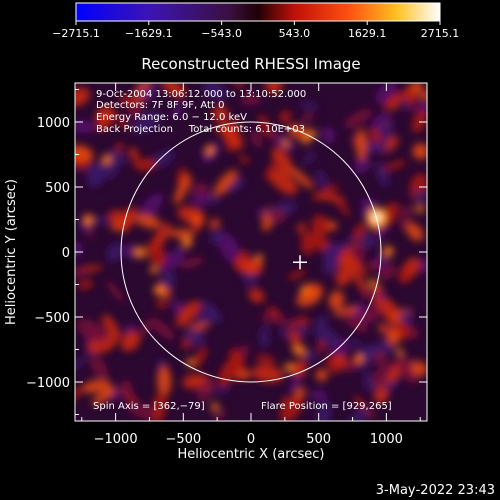 Image resolution: width=500 pixels, height=500 pixels. I want to click on x-tick-label: 500, so click(318, 439).